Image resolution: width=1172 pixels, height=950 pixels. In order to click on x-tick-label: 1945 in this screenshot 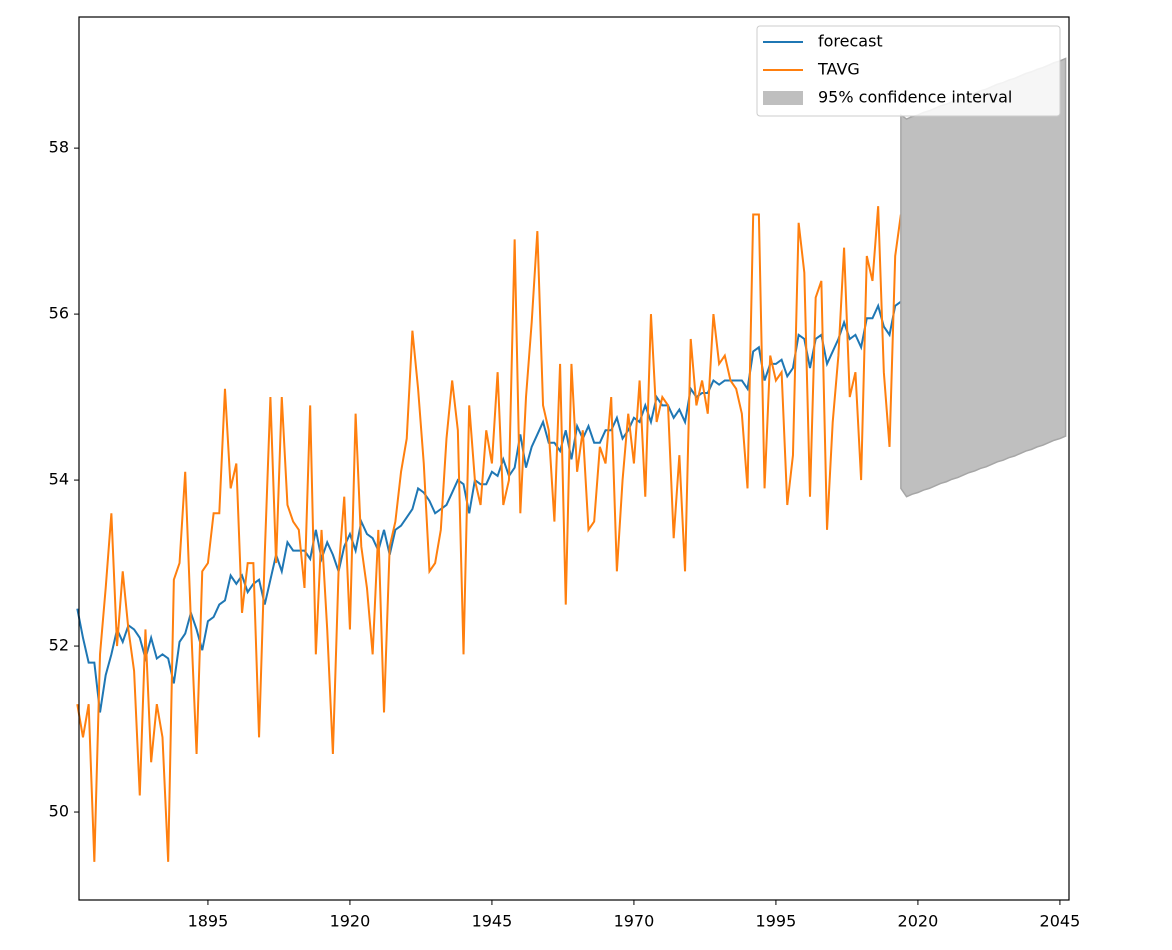, I will do `click(492, 921)`.